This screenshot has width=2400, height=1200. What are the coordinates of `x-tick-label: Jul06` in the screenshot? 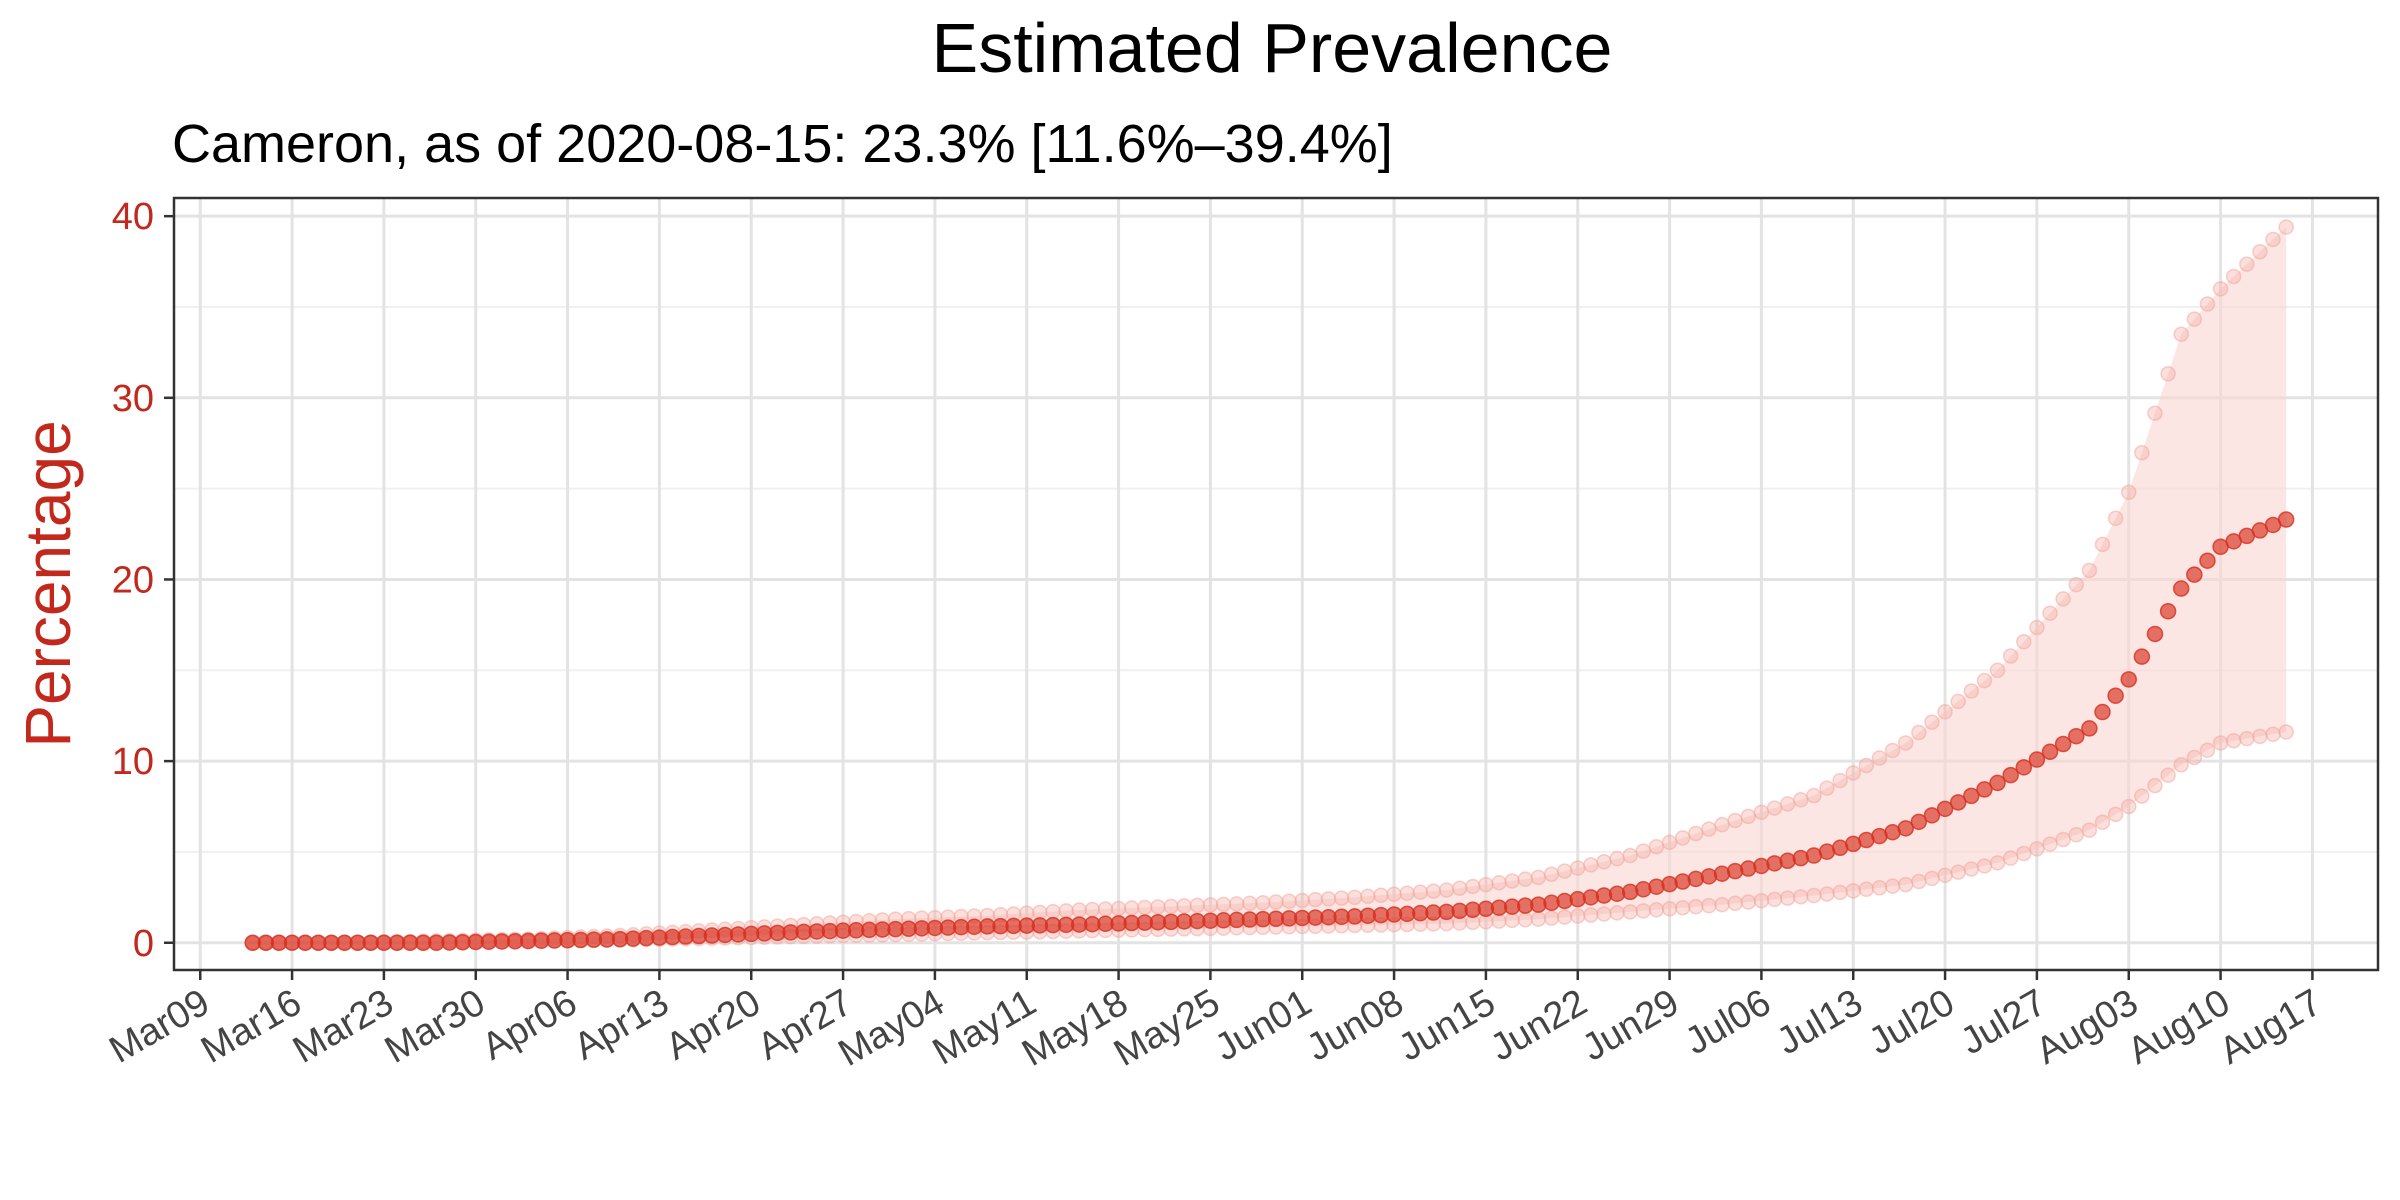 It's located at (1728, 1022).